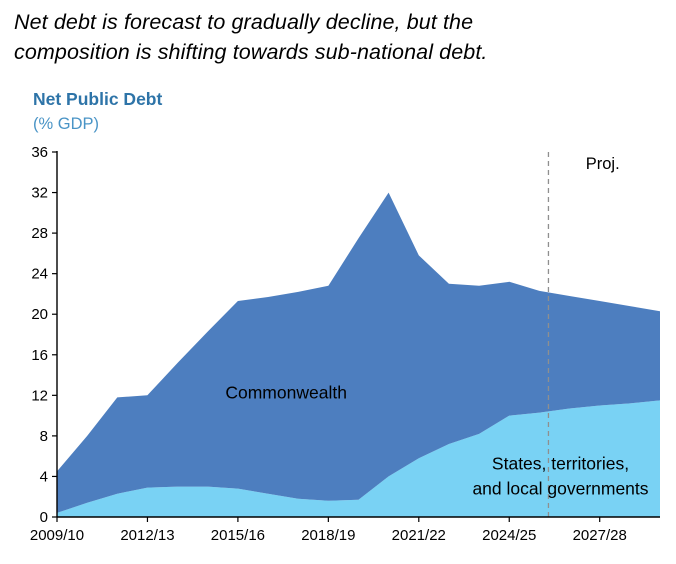  Describe the element at coordinates (39, 193) in the screenshot. I see `y-tick-label: 32` at that location.